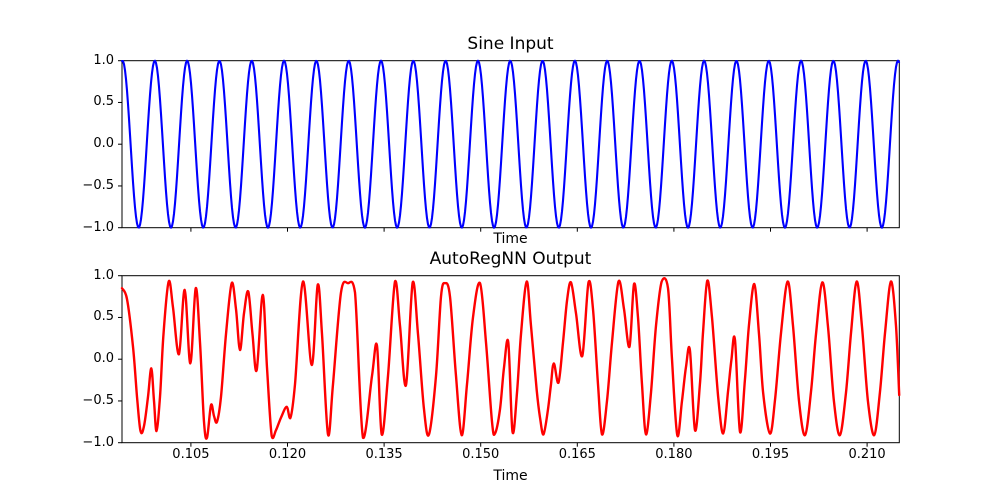 This screenshot has height=500, width=1000. What do you see at coordinates (191, 454) in the screenshot?
I see `x-tick-label: 0.105` at bounding box center [191, 454].